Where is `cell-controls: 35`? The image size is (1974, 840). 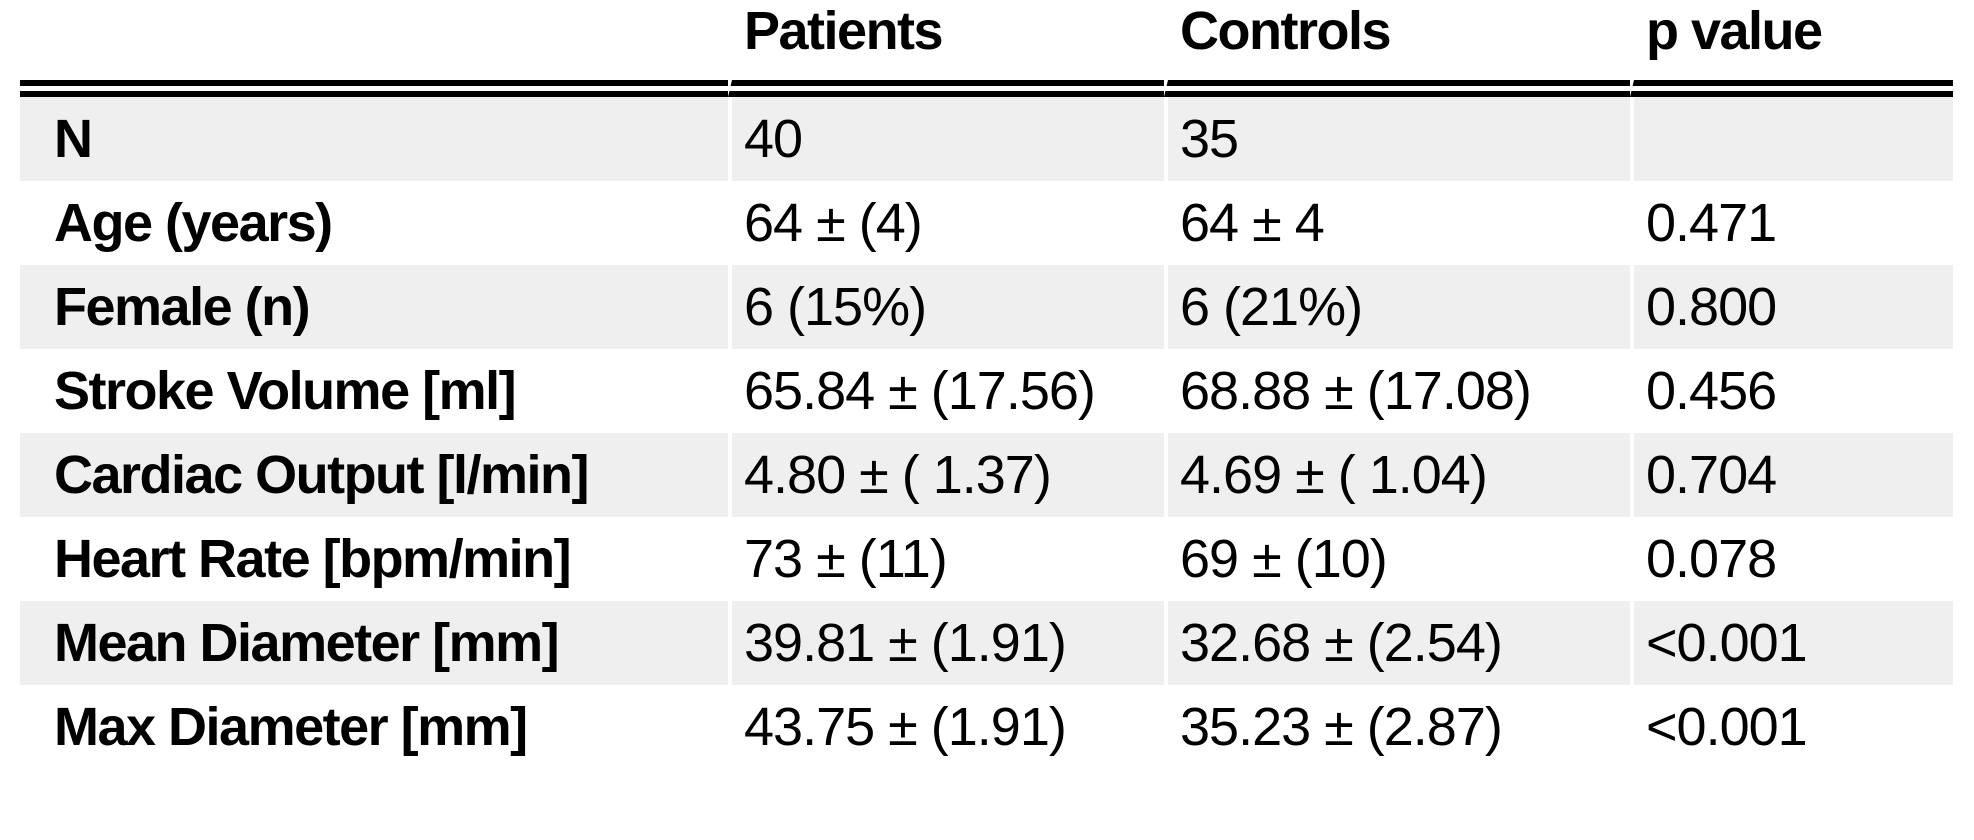 cell-controls: 35 is located at coordinates (1397, 139).